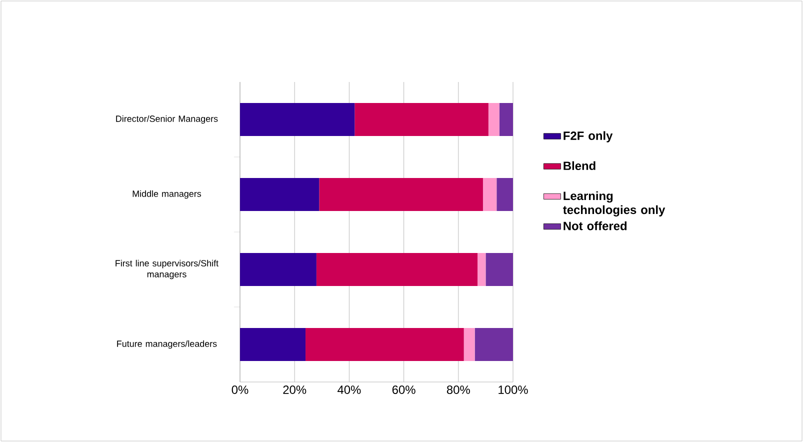 The image size is (803, 442). What do you see at coordinates (580, 165) in the screenshot?
I see `legend-label: Blend` at bounding box center [580, 165].